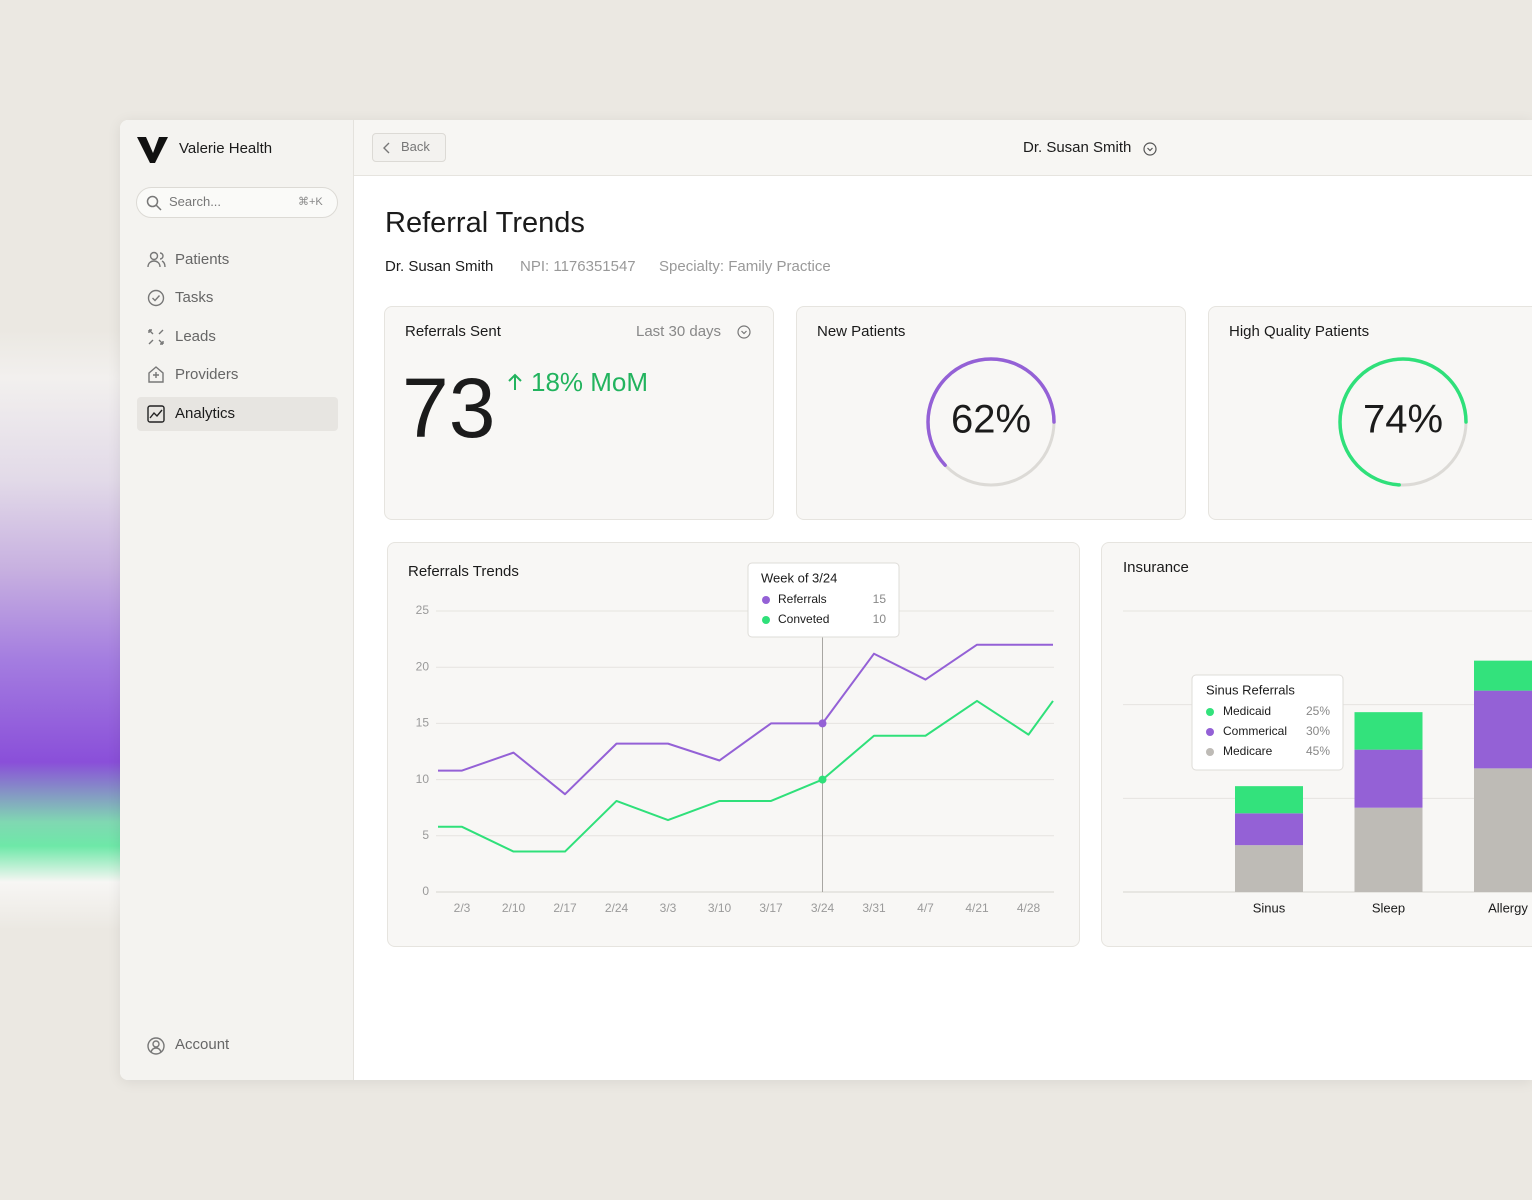 This screenshot has height=1200, width=1532. I want to click on nav-item: Providers, so click(207, 374).